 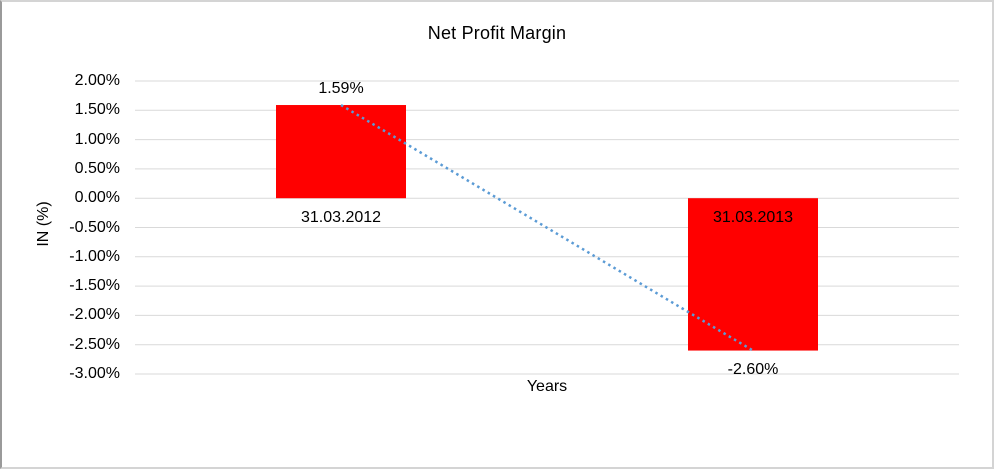 What do you see at coordinates (341, 152) in the screenshot?
I see `bar-31.03.2012` at bounding box center [341, 152].